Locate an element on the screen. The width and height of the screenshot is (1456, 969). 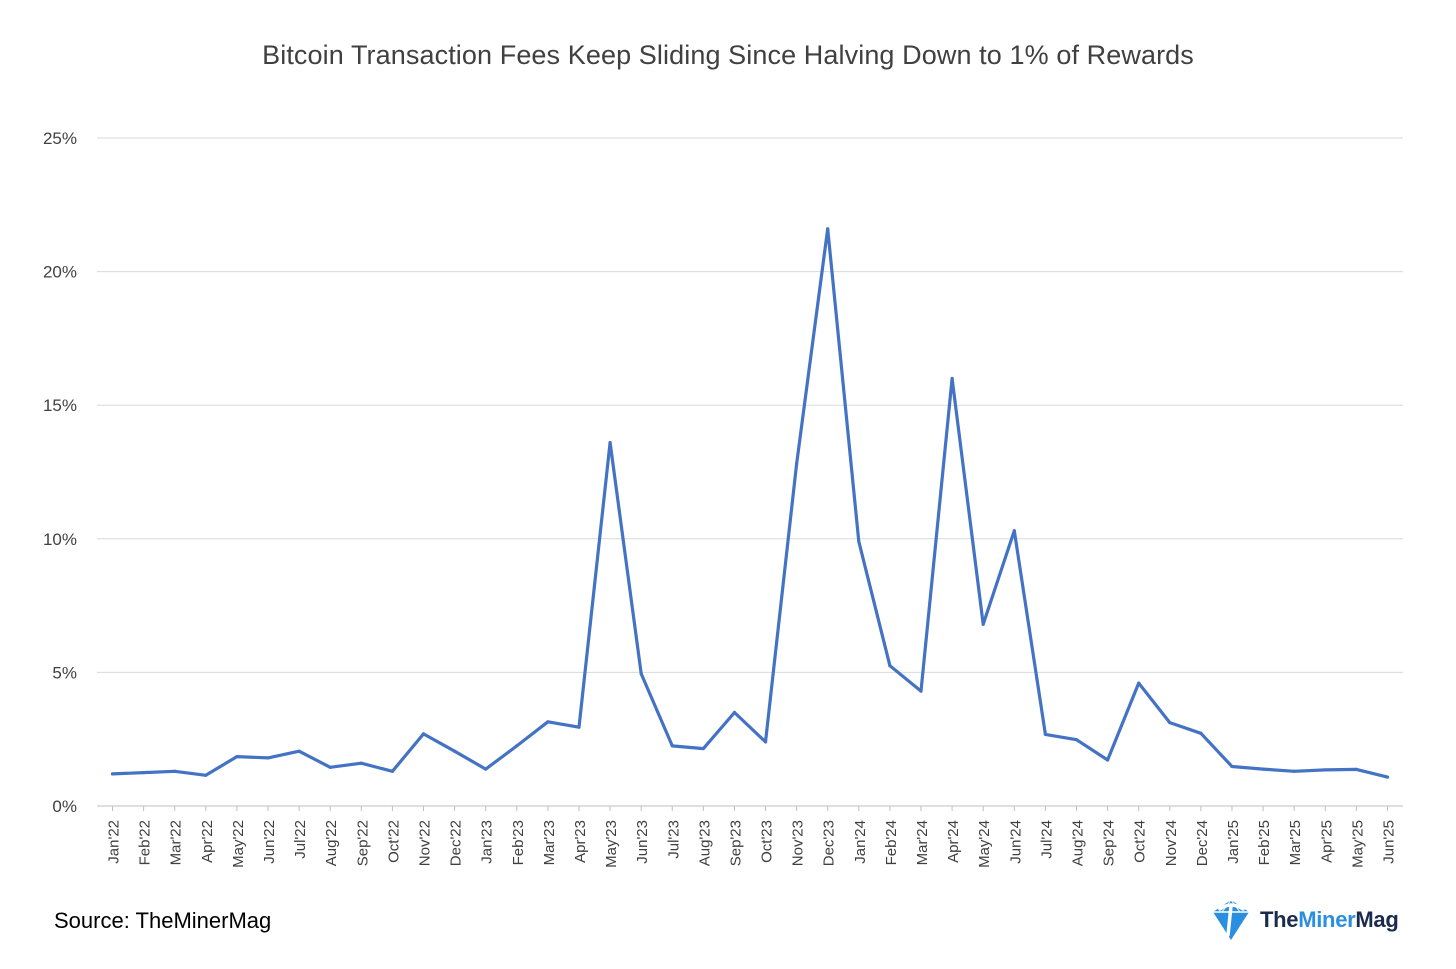
x-tick-label: Mar'24 is located at coordinates (922, 842).